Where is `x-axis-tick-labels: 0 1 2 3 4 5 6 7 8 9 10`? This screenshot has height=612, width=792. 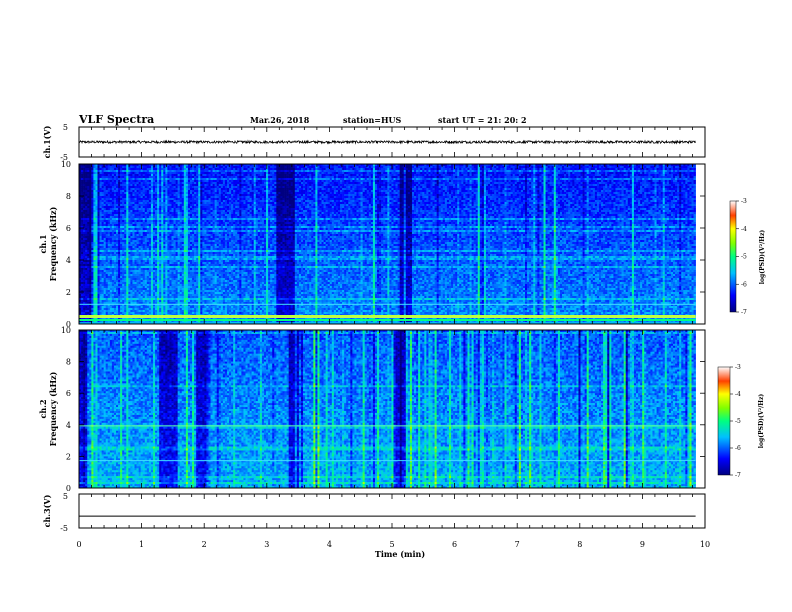
x-axis-tick-labels: 0 1 2 3 4 5 6 7 8 9 10 is located at coordinates (393, 544).